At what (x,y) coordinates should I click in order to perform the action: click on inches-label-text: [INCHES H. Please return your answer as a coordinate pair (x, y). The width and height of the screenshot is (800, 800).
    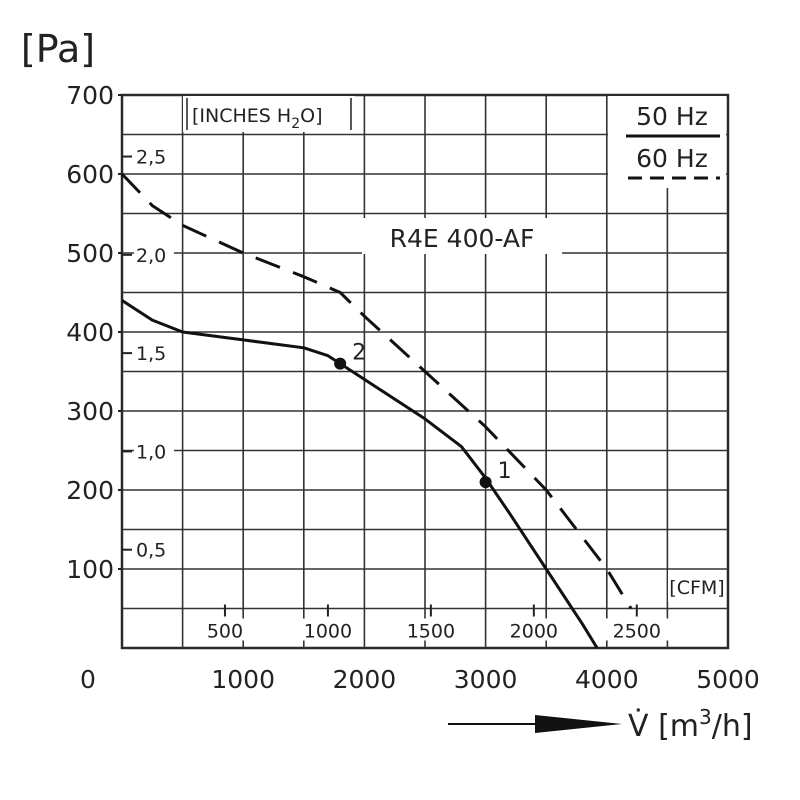
    Looking at the image, I should click on (241, 116).